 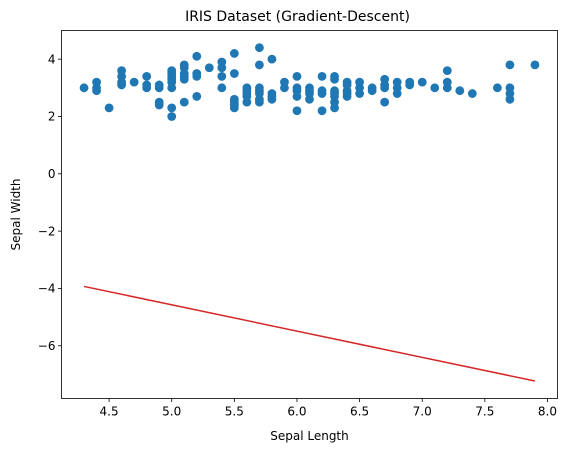 What do you see at coordinates (171, 412) in the screenshot?
I see `x-tick-label: 5.0` at bounding box center [171, 412].